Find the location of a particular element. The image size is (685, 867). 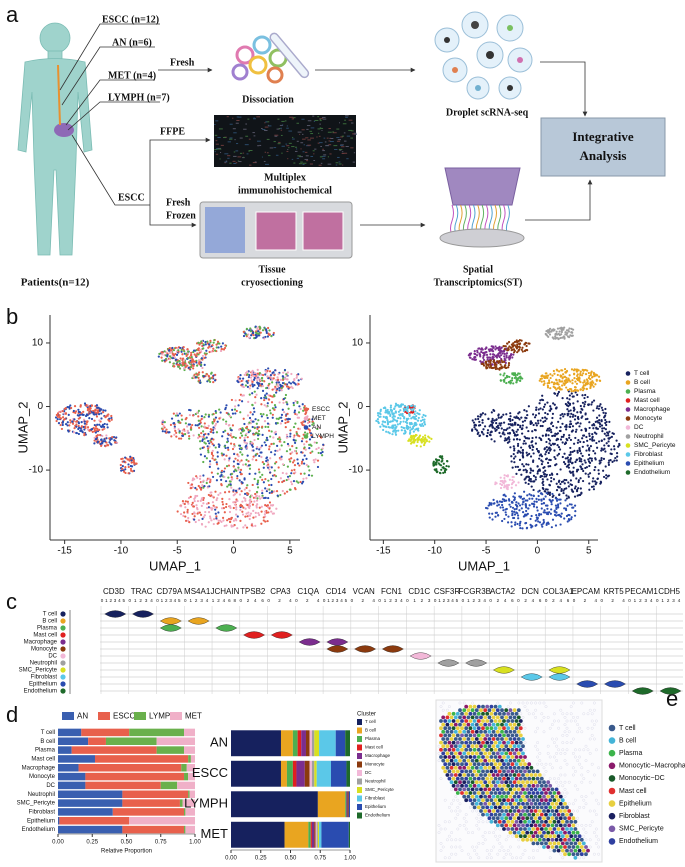

x-tick-label: 0.00 is located at coordinates (231, 859).